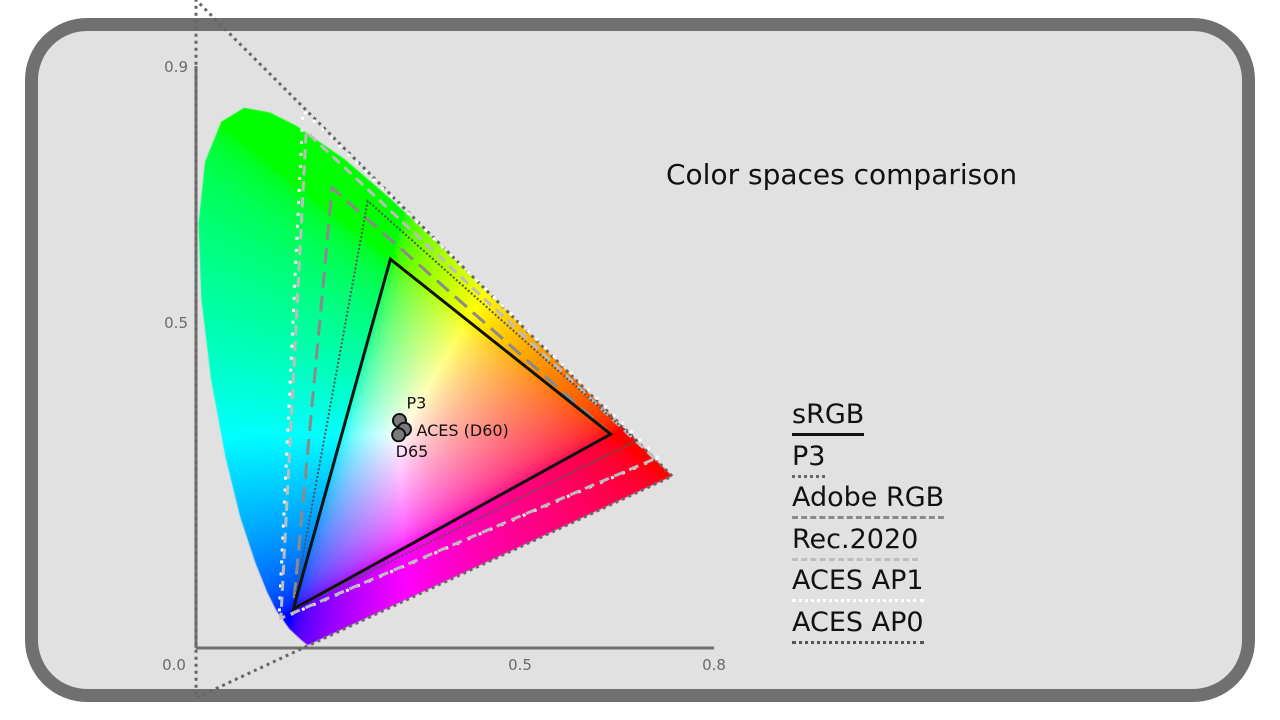  Describe the element at coordinates (520, 665) in the screenshot. I see `x-tick-1: 0.5` at that location.